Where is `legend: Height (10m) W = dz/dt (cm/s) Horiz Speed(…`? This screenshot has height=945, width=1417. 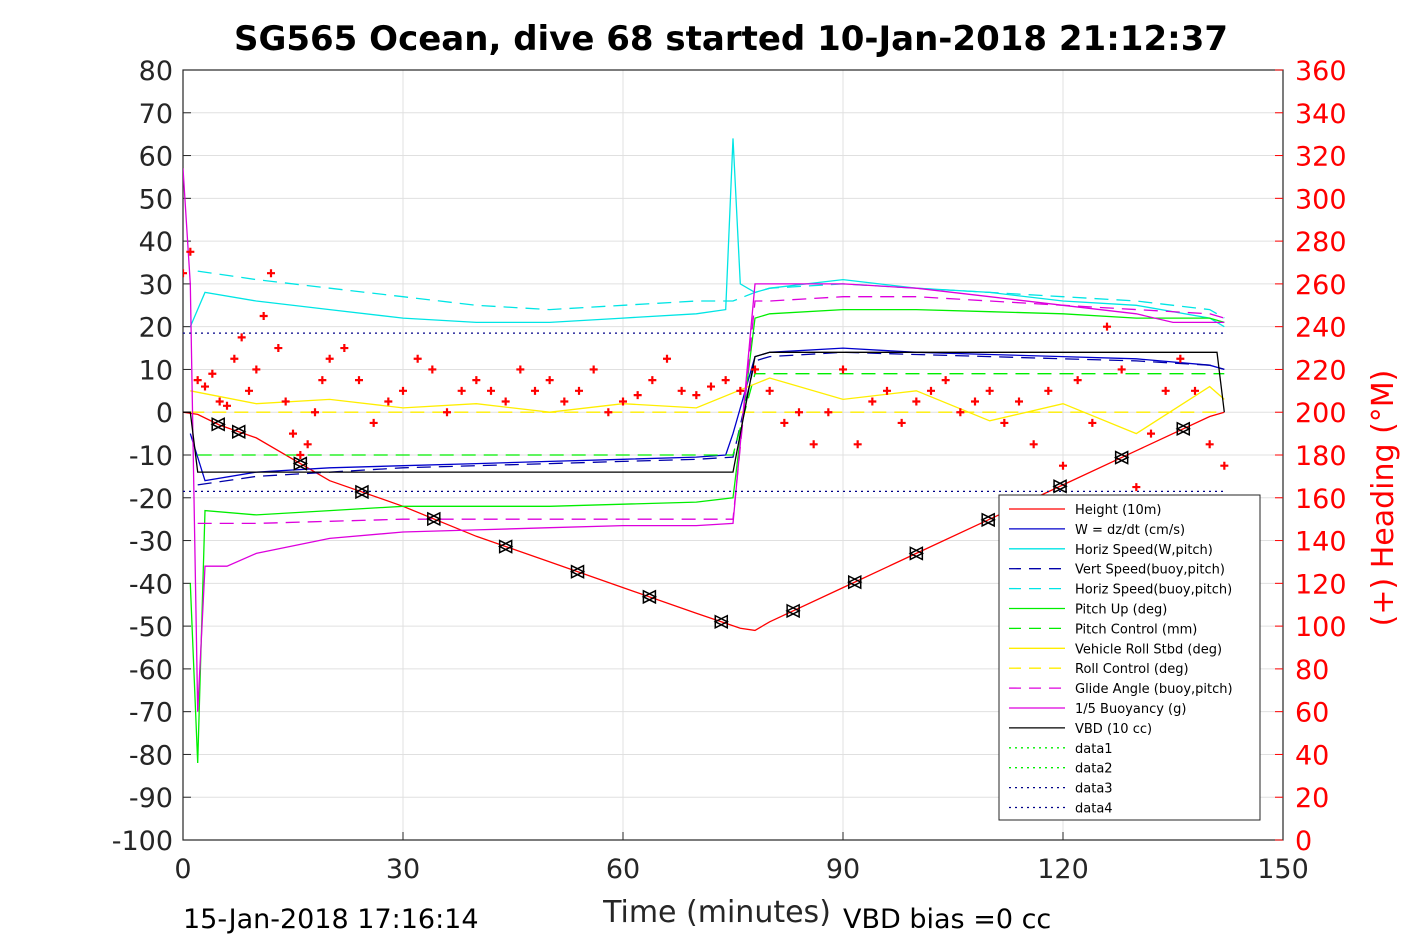 legend: Height (10m) W = dz/dt (cm/s) Horiz Speed(… is located at coordinates (1129, 657).